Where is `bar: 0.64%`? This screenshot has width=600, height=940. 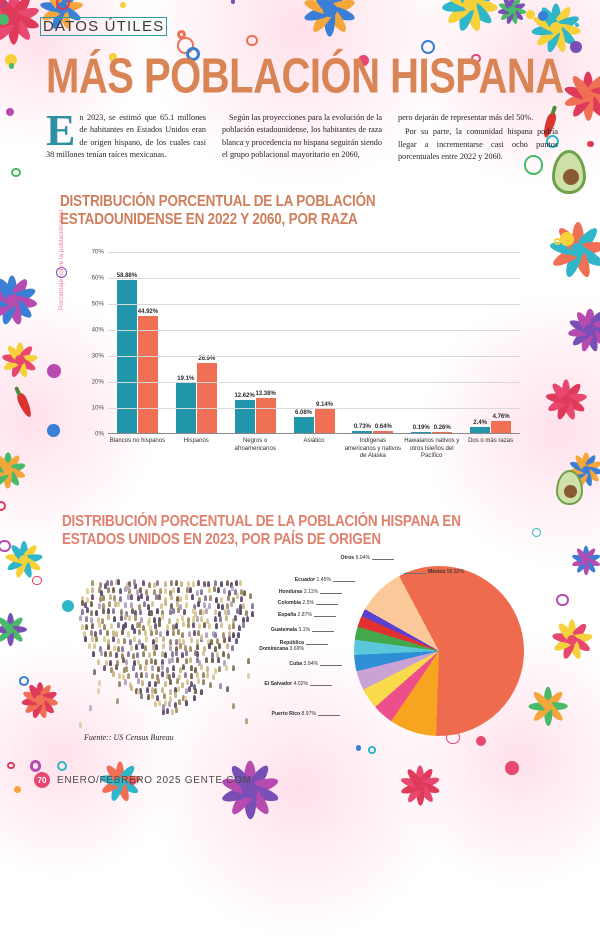 bar: 0.64% is located at coordinates (383, 428).